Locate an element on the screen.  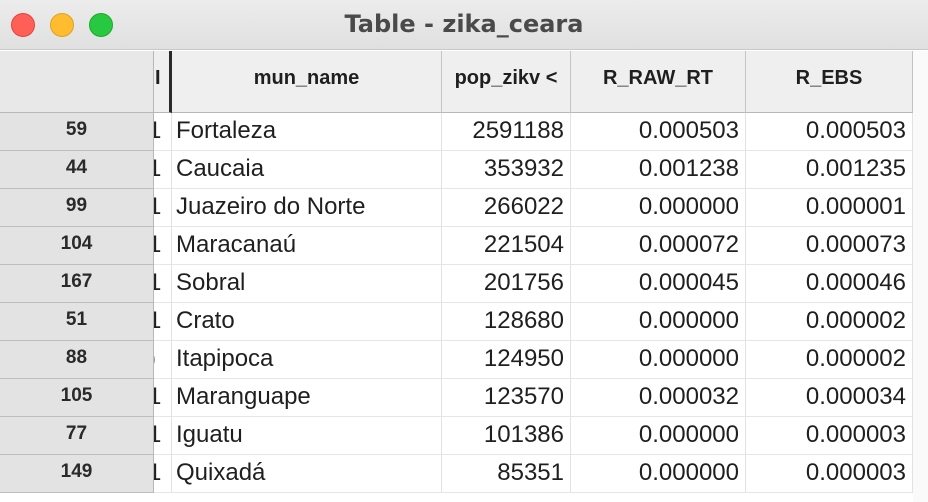
cell-r-ebs: 0.000034 is located at coordinates (829, 398).